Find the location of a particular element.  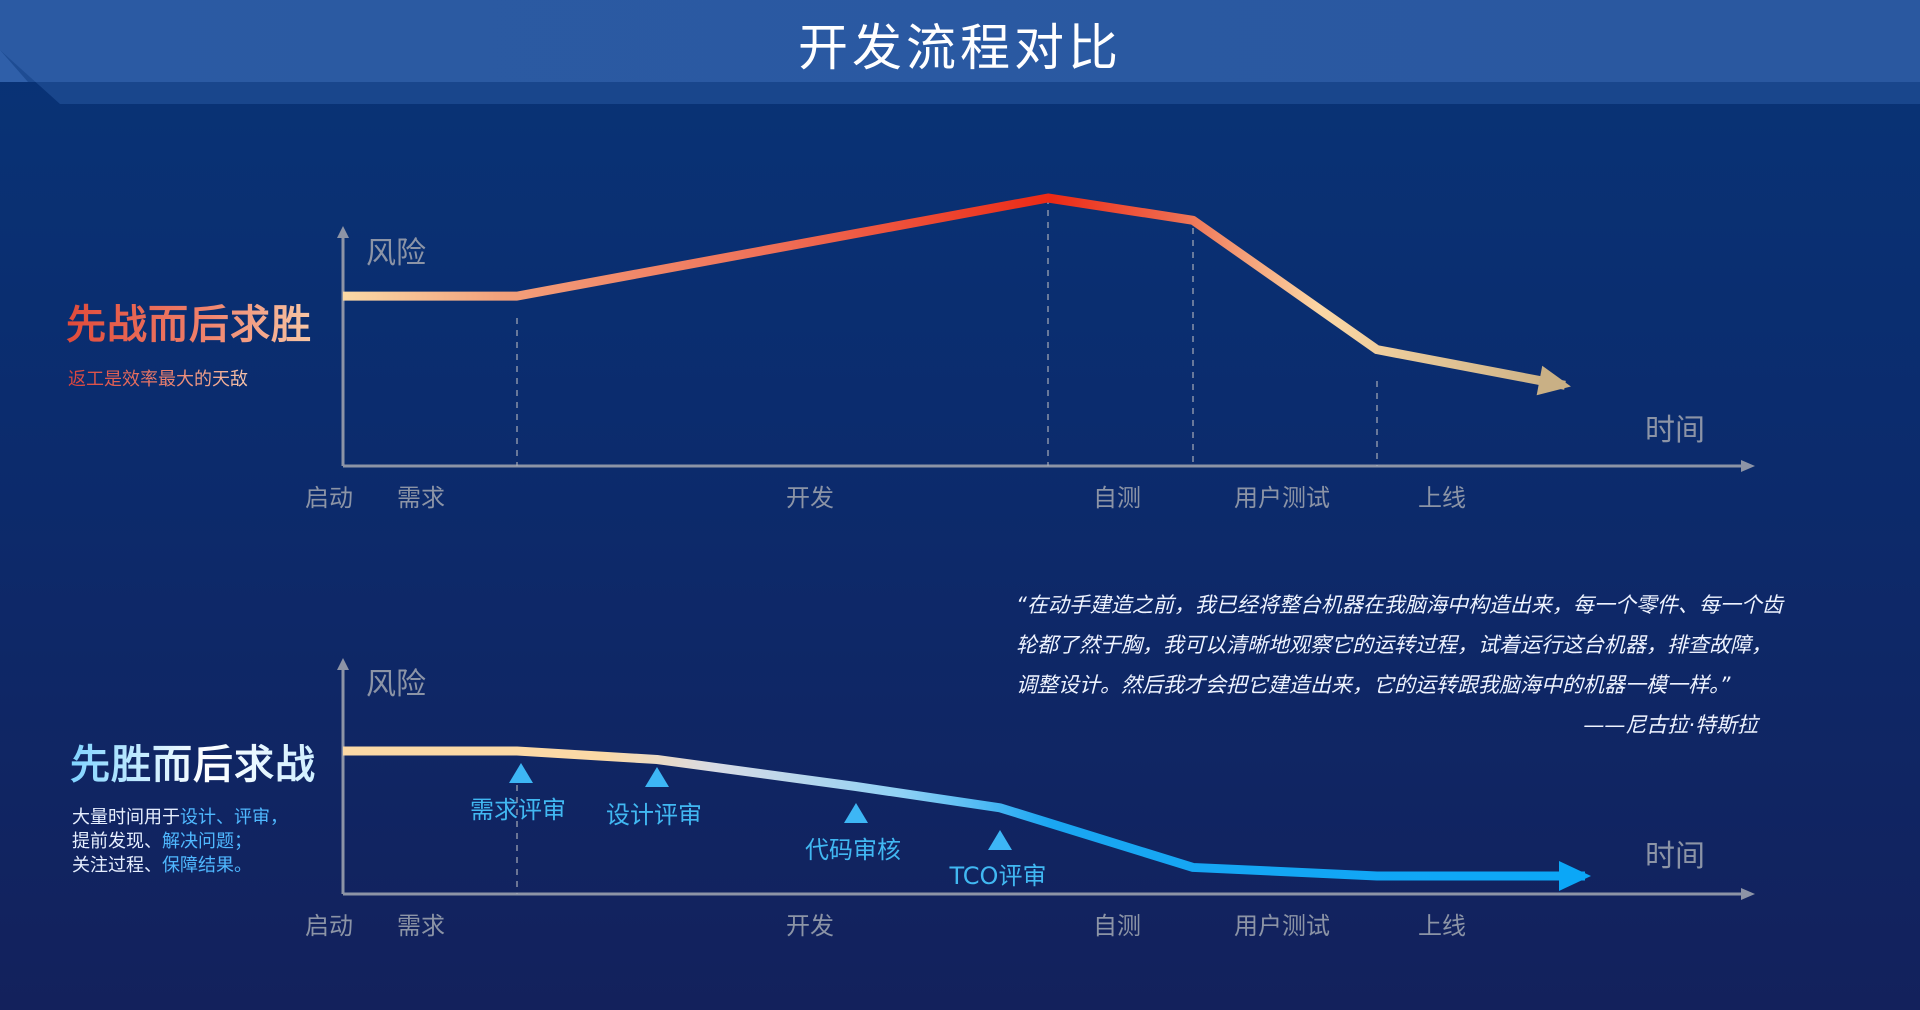

subnote-line: 提前发现、解决问题； is located at coordinates (162, 841).